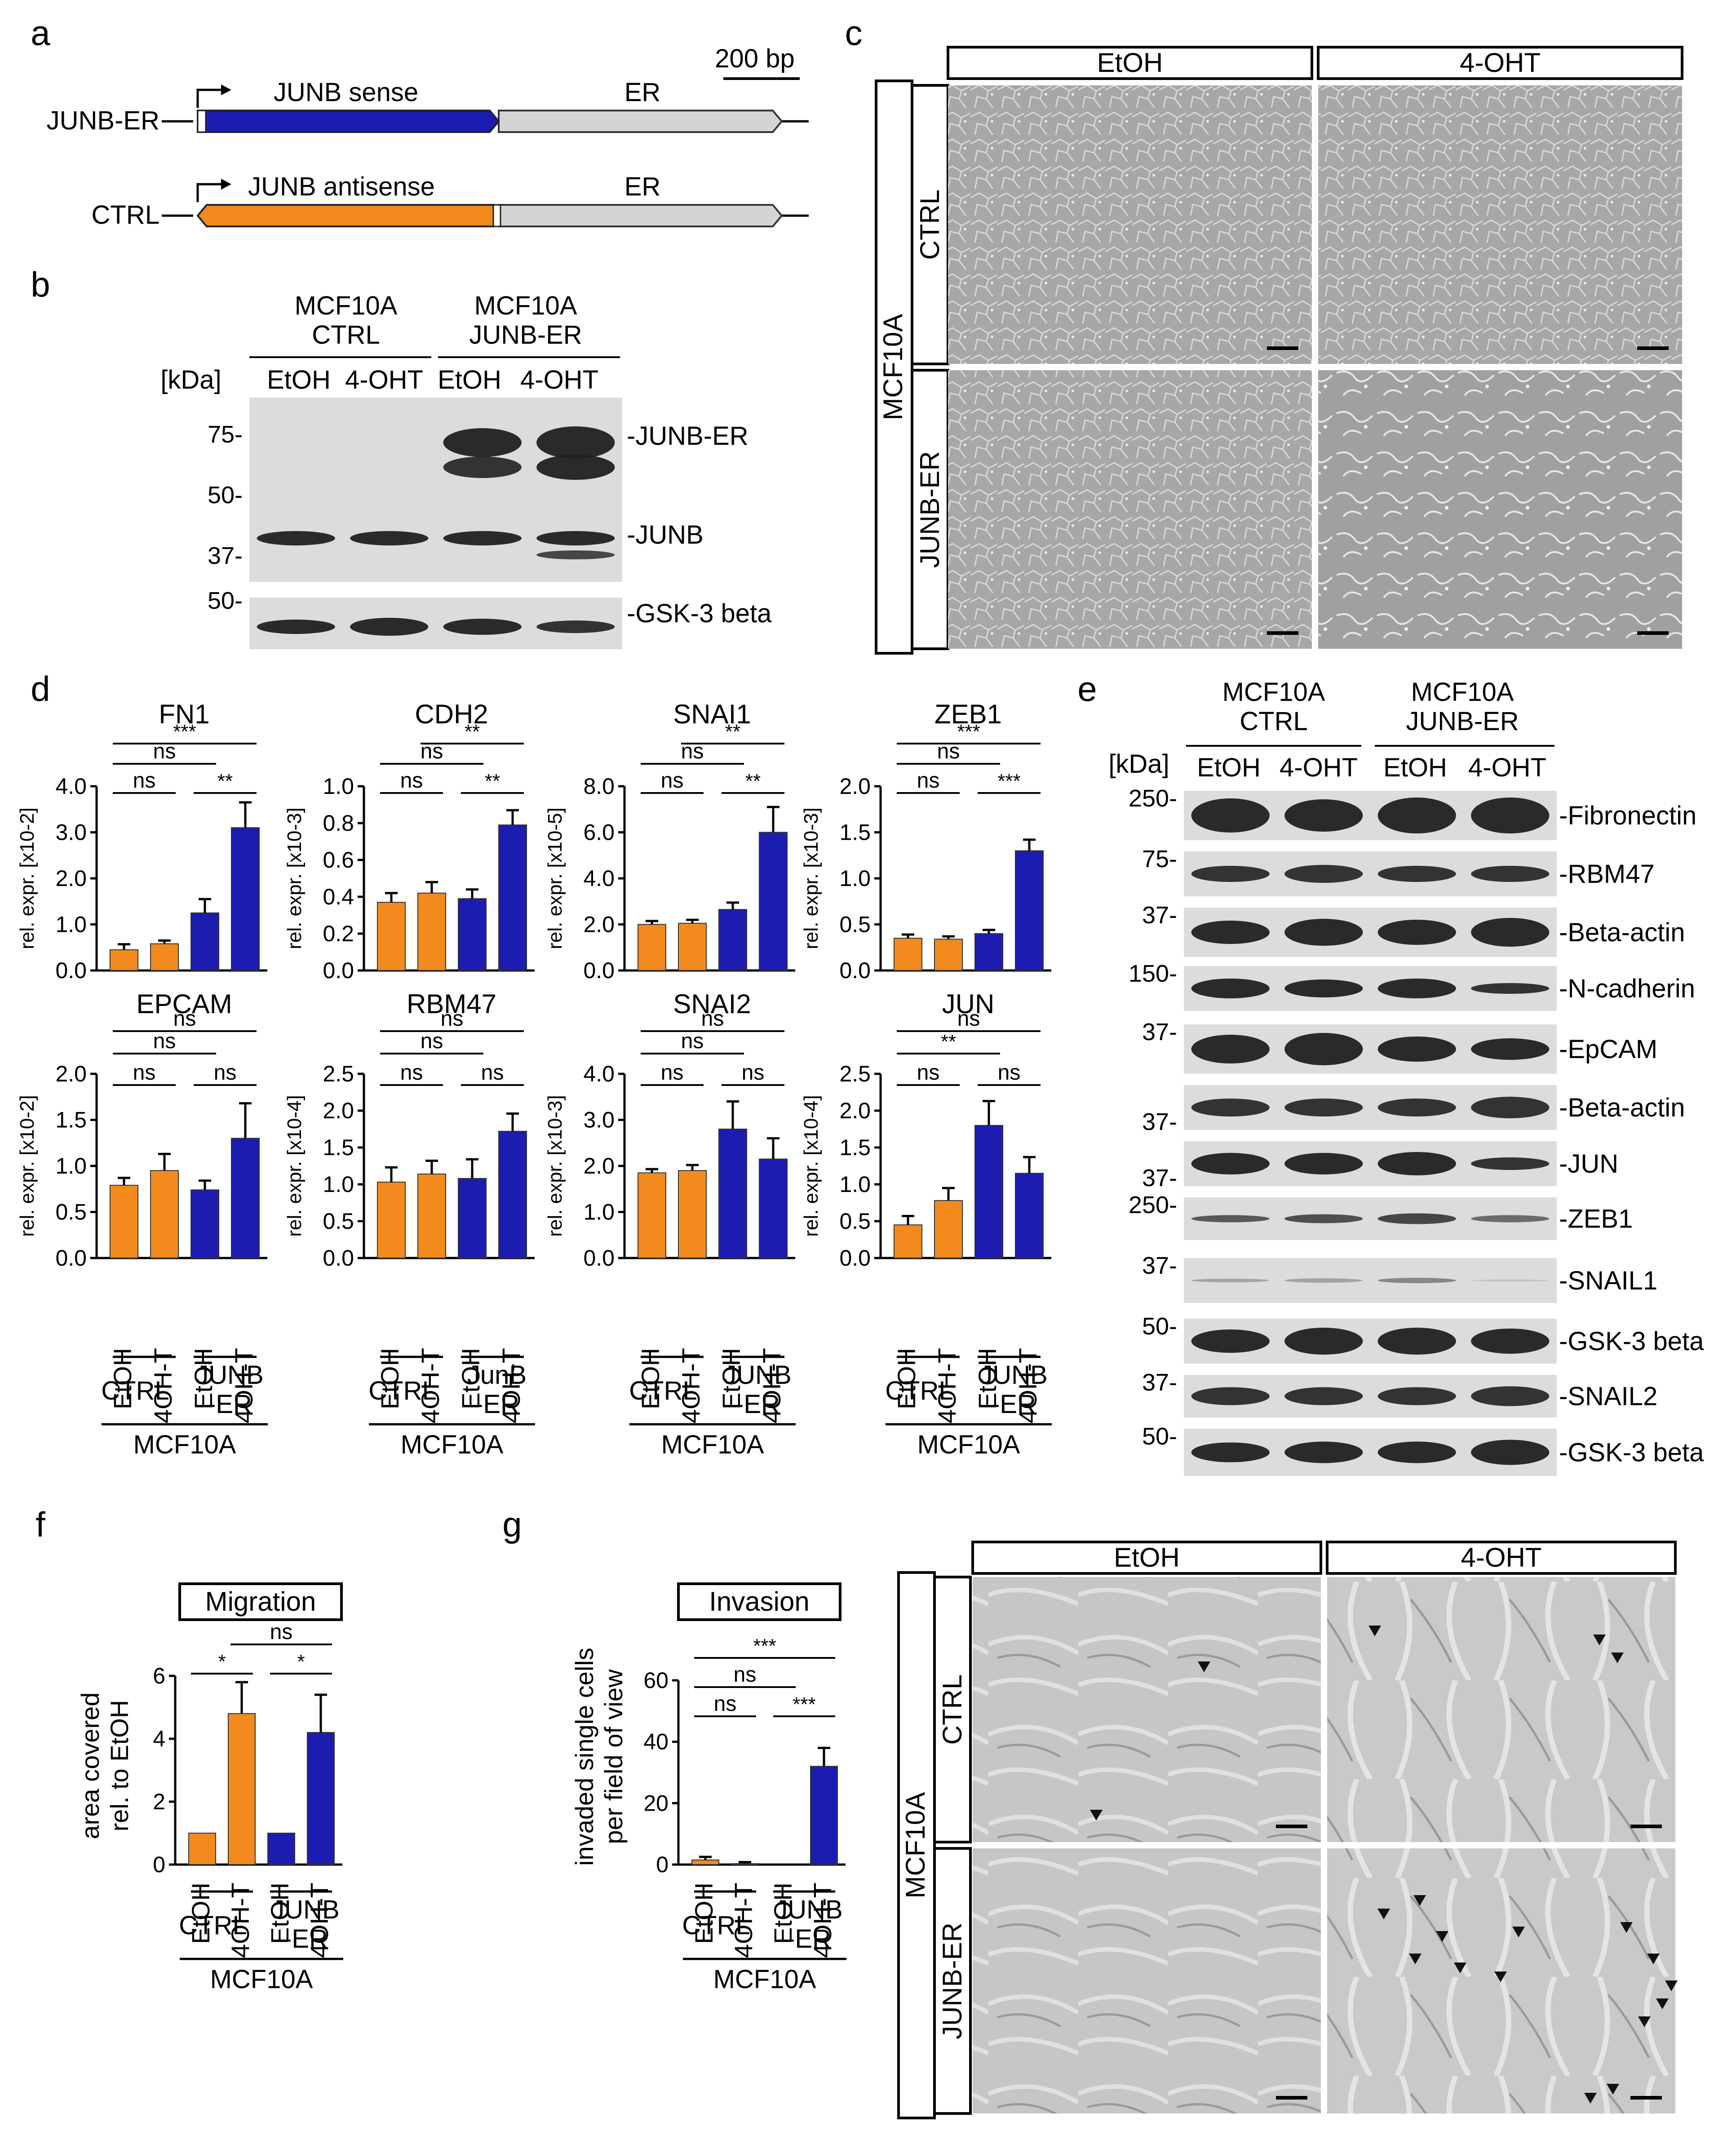 The width and height of the screenshot is (1736, 2131). What do you see at coordinates (71, 787) in the screenshot?
I see `y-tick-label: 4.0` at bounding box center [71, 787].